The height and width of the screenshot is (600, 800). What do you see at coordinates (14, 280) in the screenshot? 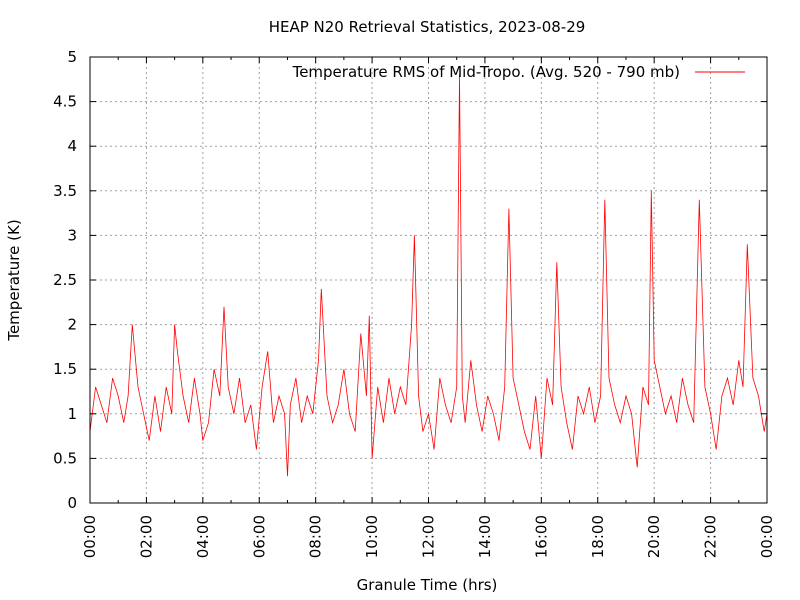
I see `y-axis-label: Temperature (K)` at bounding box center [14, 280].